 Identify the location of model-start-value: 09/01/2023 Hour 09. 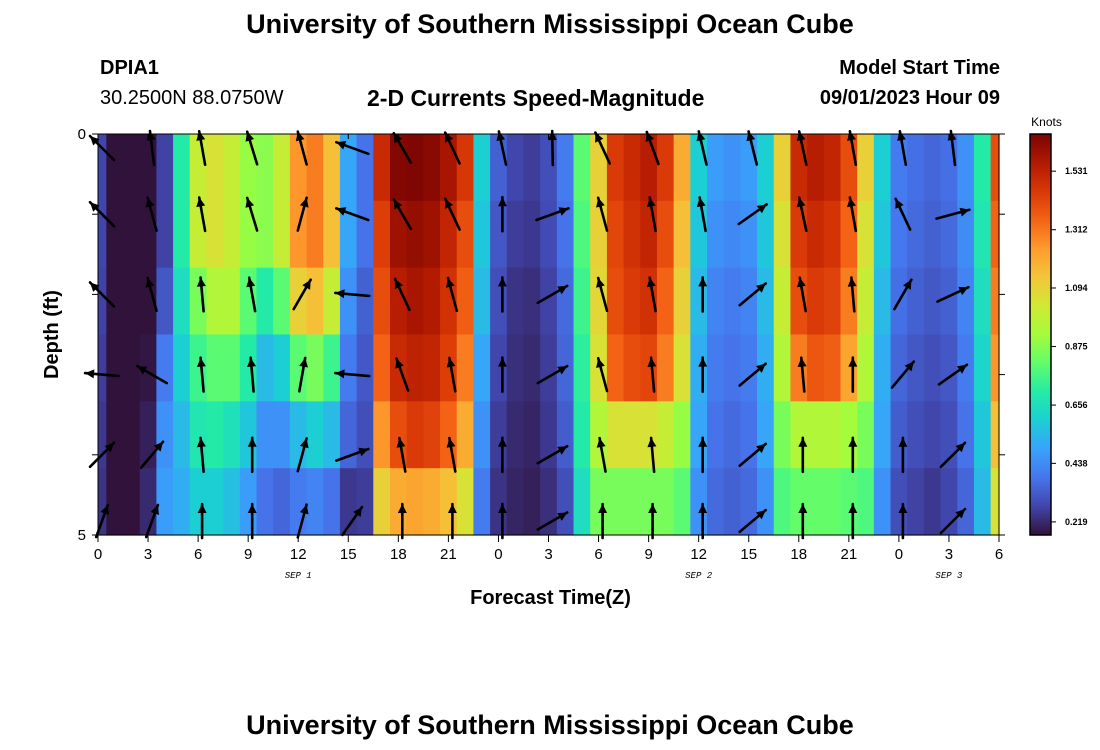
(909, 98).